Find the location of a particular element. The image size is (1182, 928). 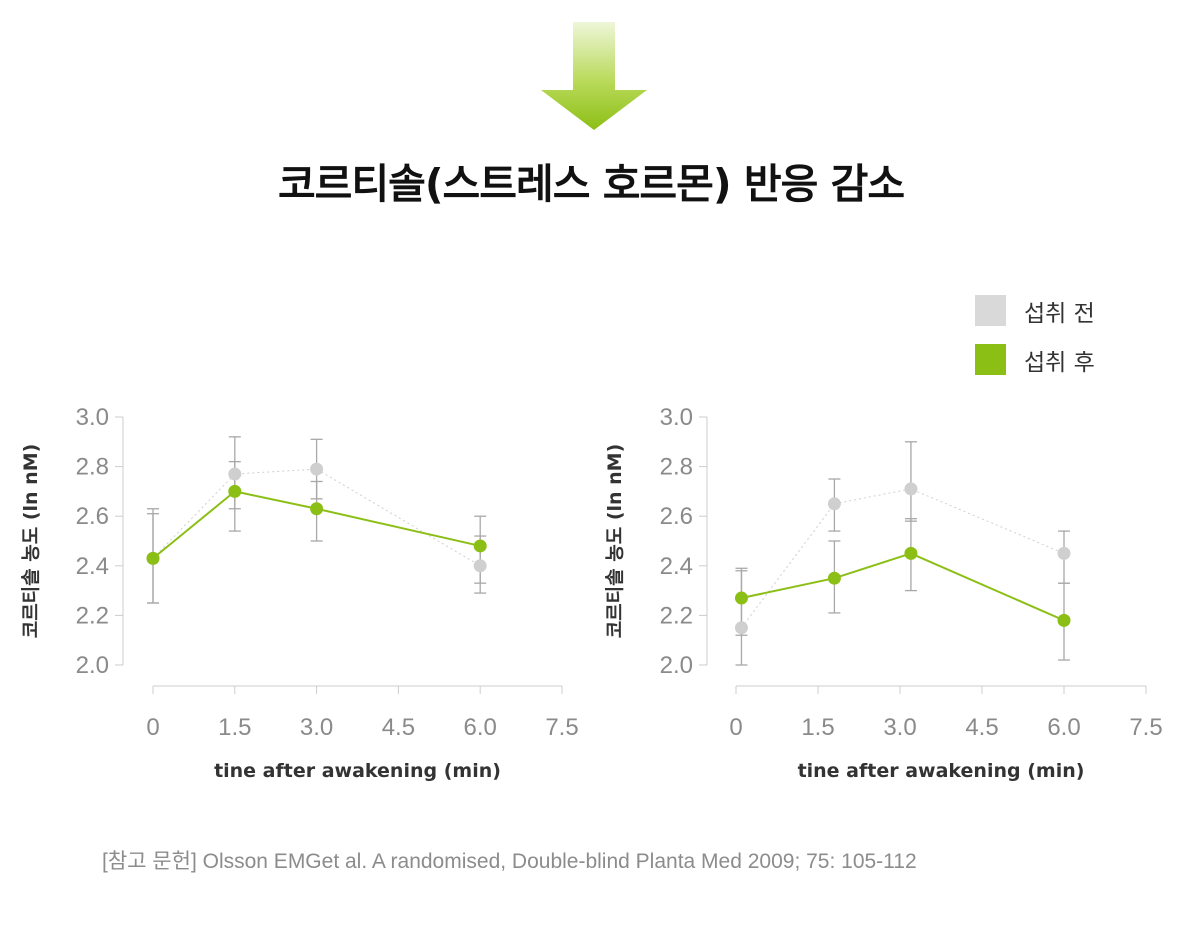

down-arrow-icon is located at coordinates (594, 76).